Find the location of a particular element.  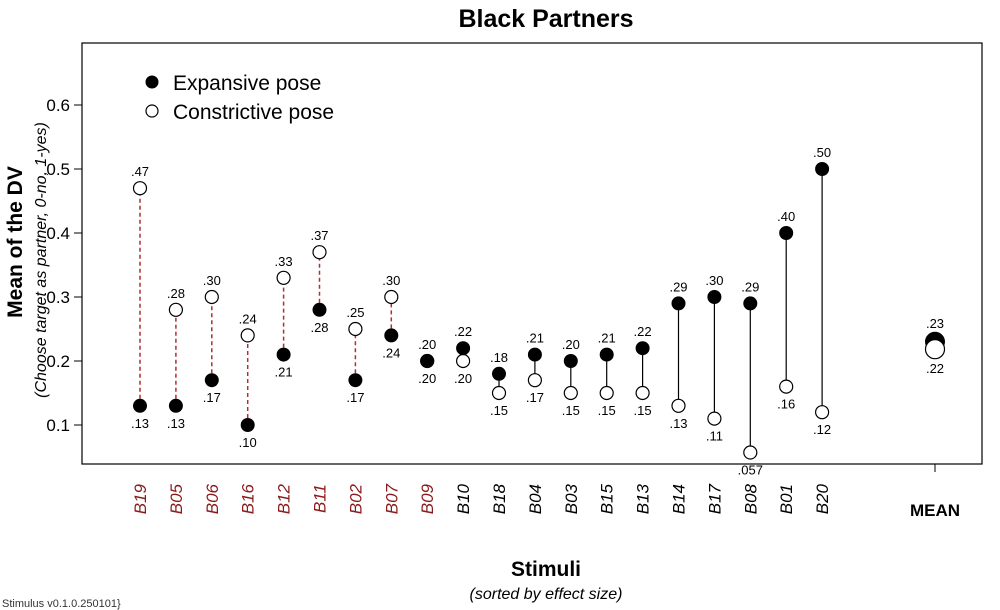

label-constrictive-b02: .25 is located at coordinates (355, 312).